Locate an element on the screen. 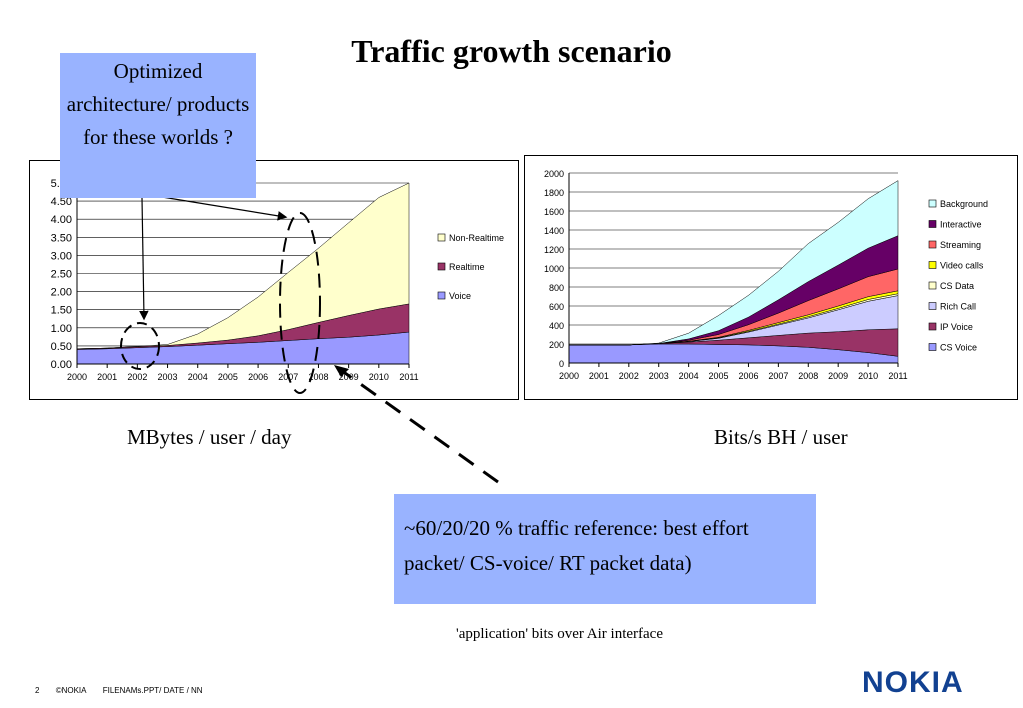  y-tick-label: 2.50 is located at coordinates (61, 275).